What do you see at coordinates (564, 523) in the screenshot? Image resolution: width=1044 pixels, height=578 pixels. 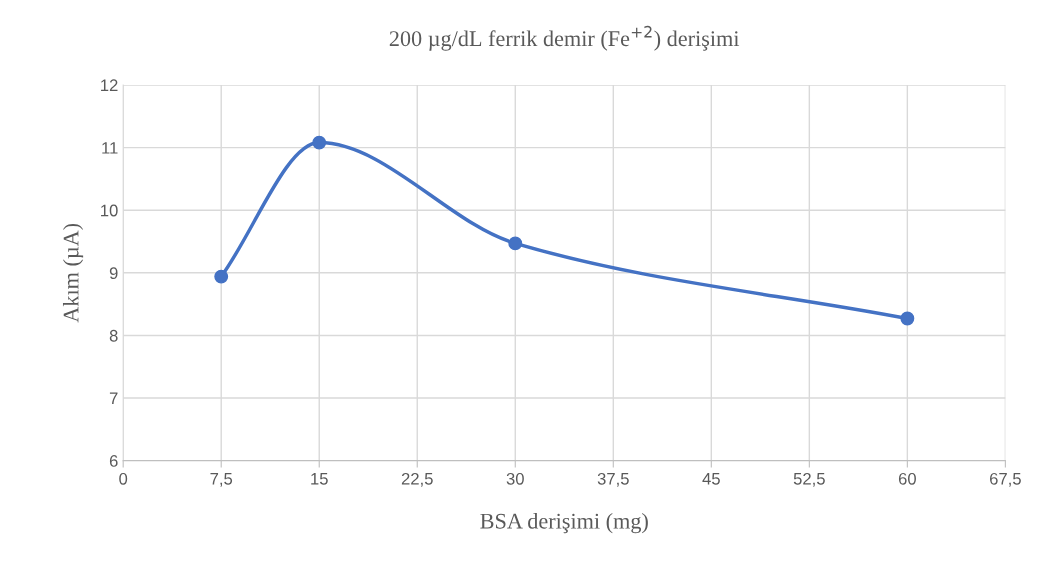 I see `x-axis-title: BSA derişimi (mg)` at bounding box center [564, 523].